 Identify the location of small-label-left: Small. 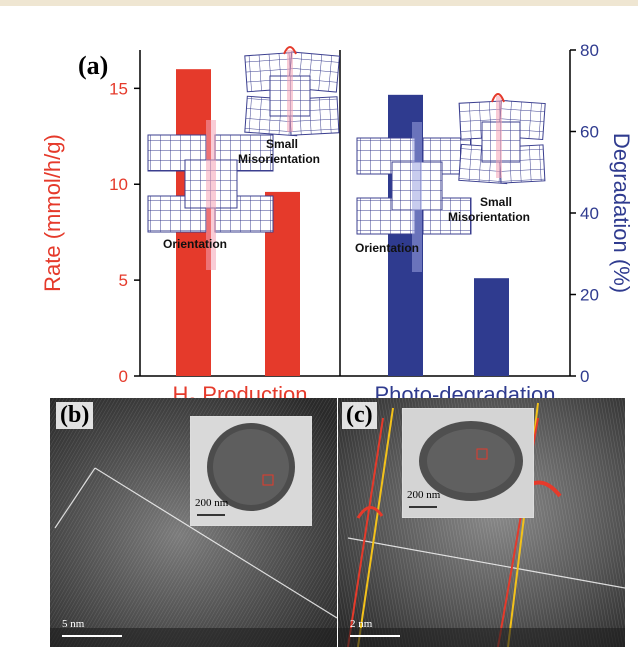
(282, 144).